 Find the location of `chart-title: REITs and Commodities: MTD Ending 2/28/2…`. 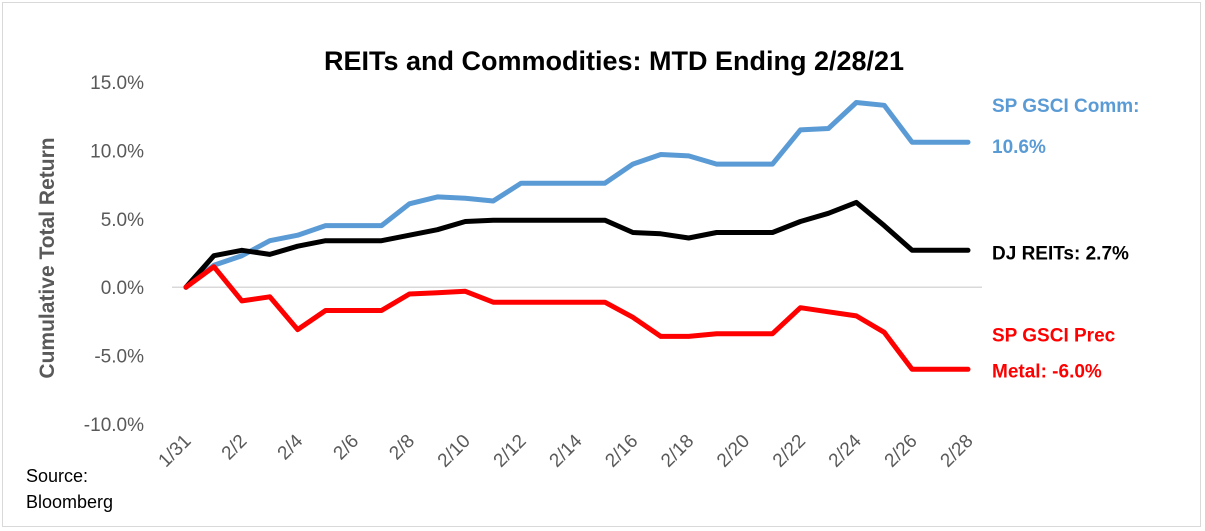

chart-title: REITs and Commodities: MTD Ending 2/28/2… is located at coordinates (614, 61).